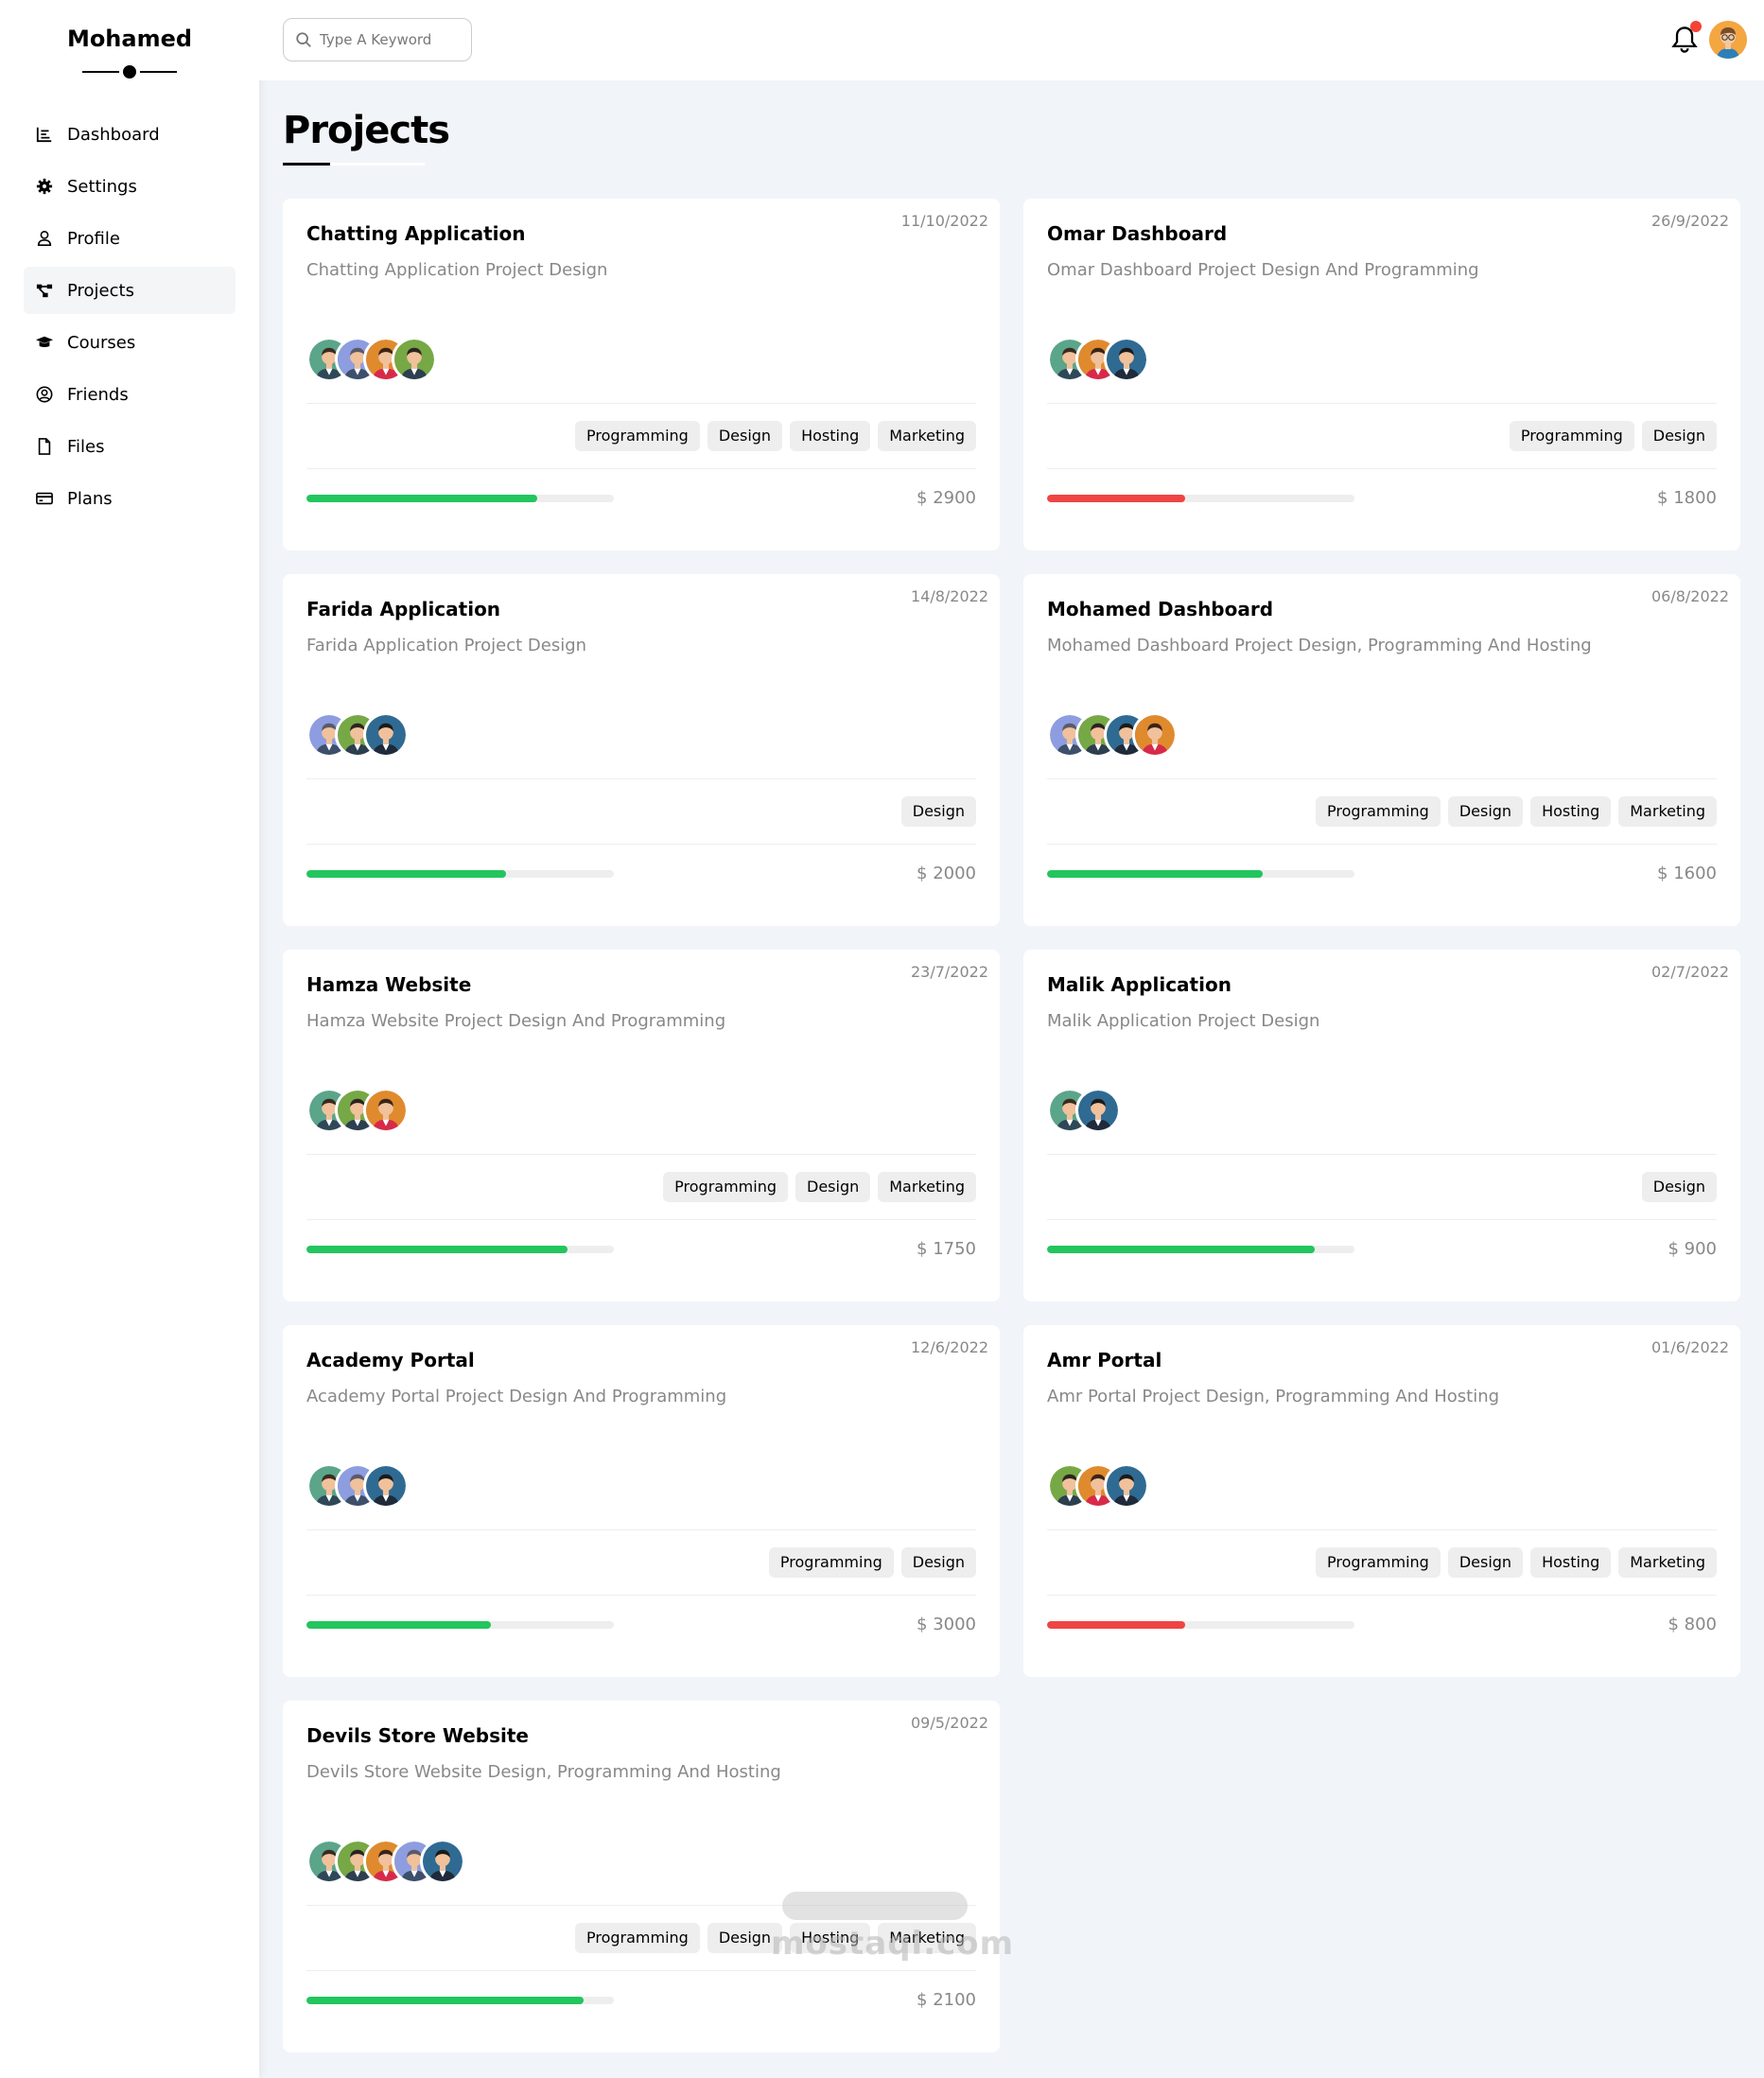 The height and width of the screenshot is (2078, 1764). What do you see at coordinates (641, 811) in the screenshot?
I see `project-tags: Design` at bounding box center [641, 811].